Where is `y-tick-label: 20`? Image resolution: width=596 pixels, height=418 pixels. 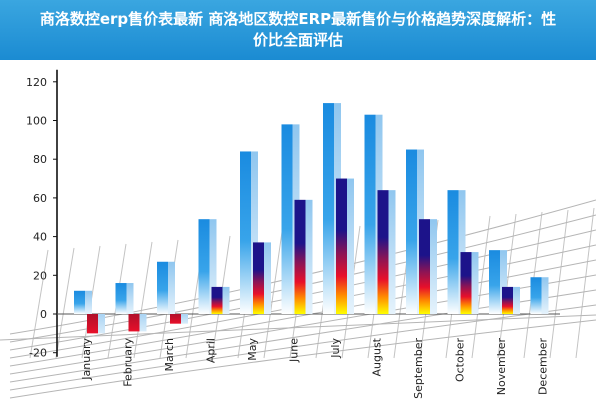 y-tick-label: 20 is located at coordinates (40, 275).